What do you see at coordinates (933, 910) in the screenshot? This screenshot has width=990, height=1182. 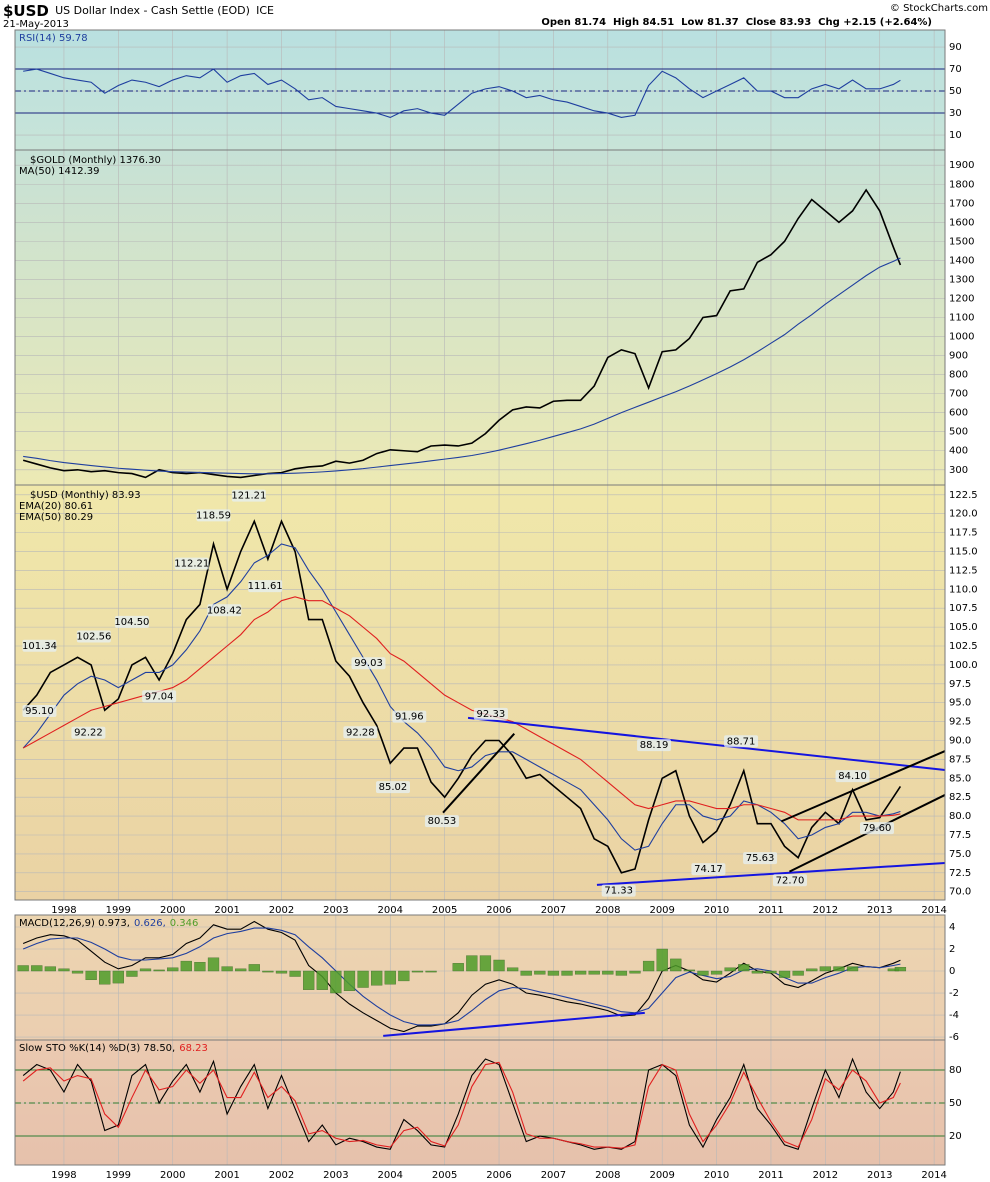 I see `x-tick-label: 2014` at bounding box center [933, 910].